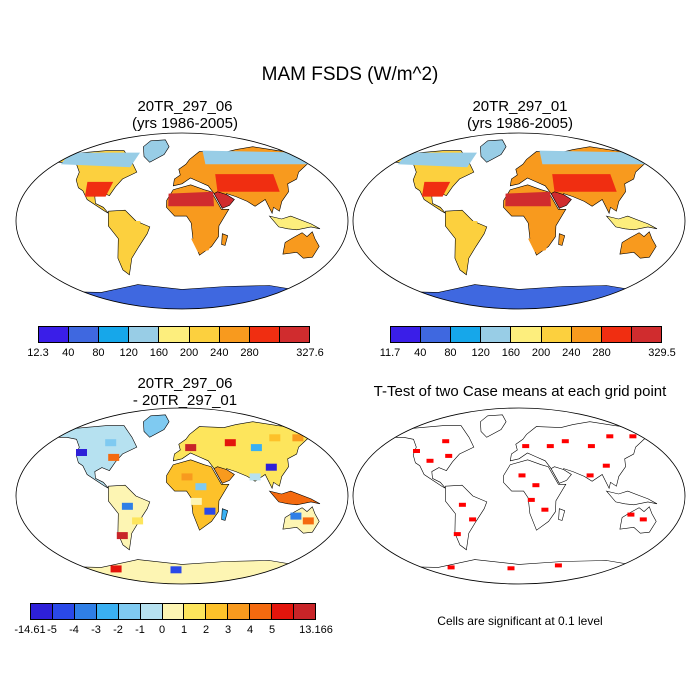 This screenshot has width=700, height=700. What do you see at coordinates (250, 630) in the screenshot?
I see `colorbar-tick-label: 4` at bounding box center [250, 630].